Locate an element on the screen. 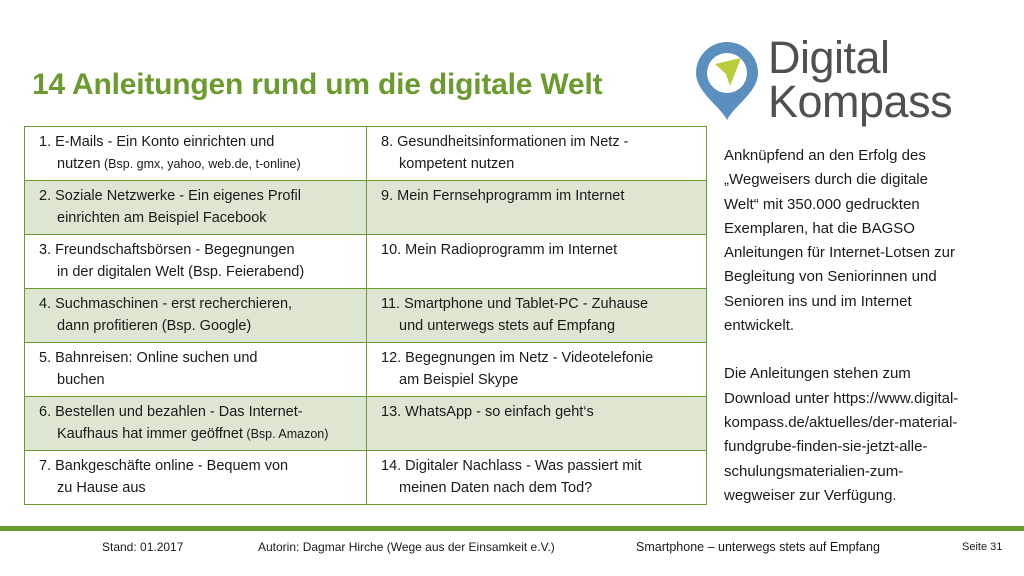 This screenshot has width=1024, height=576. info-text-line: Download unter https://www.digital- is located at coordinates (841, 398).